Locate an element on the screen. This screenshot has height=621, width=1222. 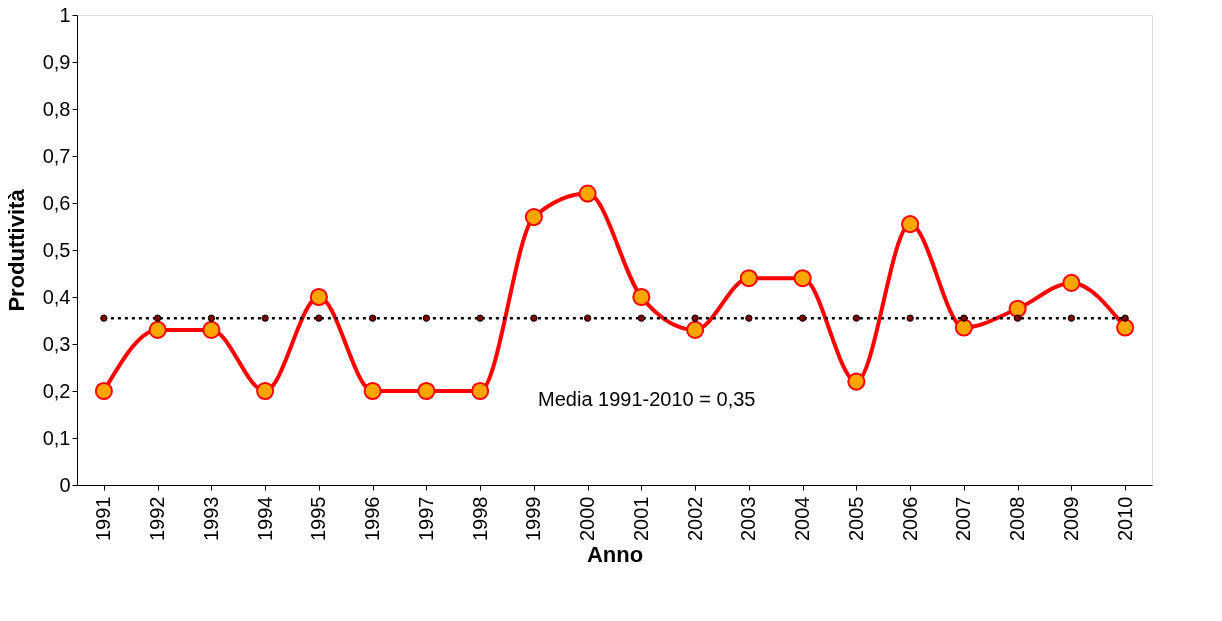
y-tick-label: 0,2 is located at coordinates (56, 390).